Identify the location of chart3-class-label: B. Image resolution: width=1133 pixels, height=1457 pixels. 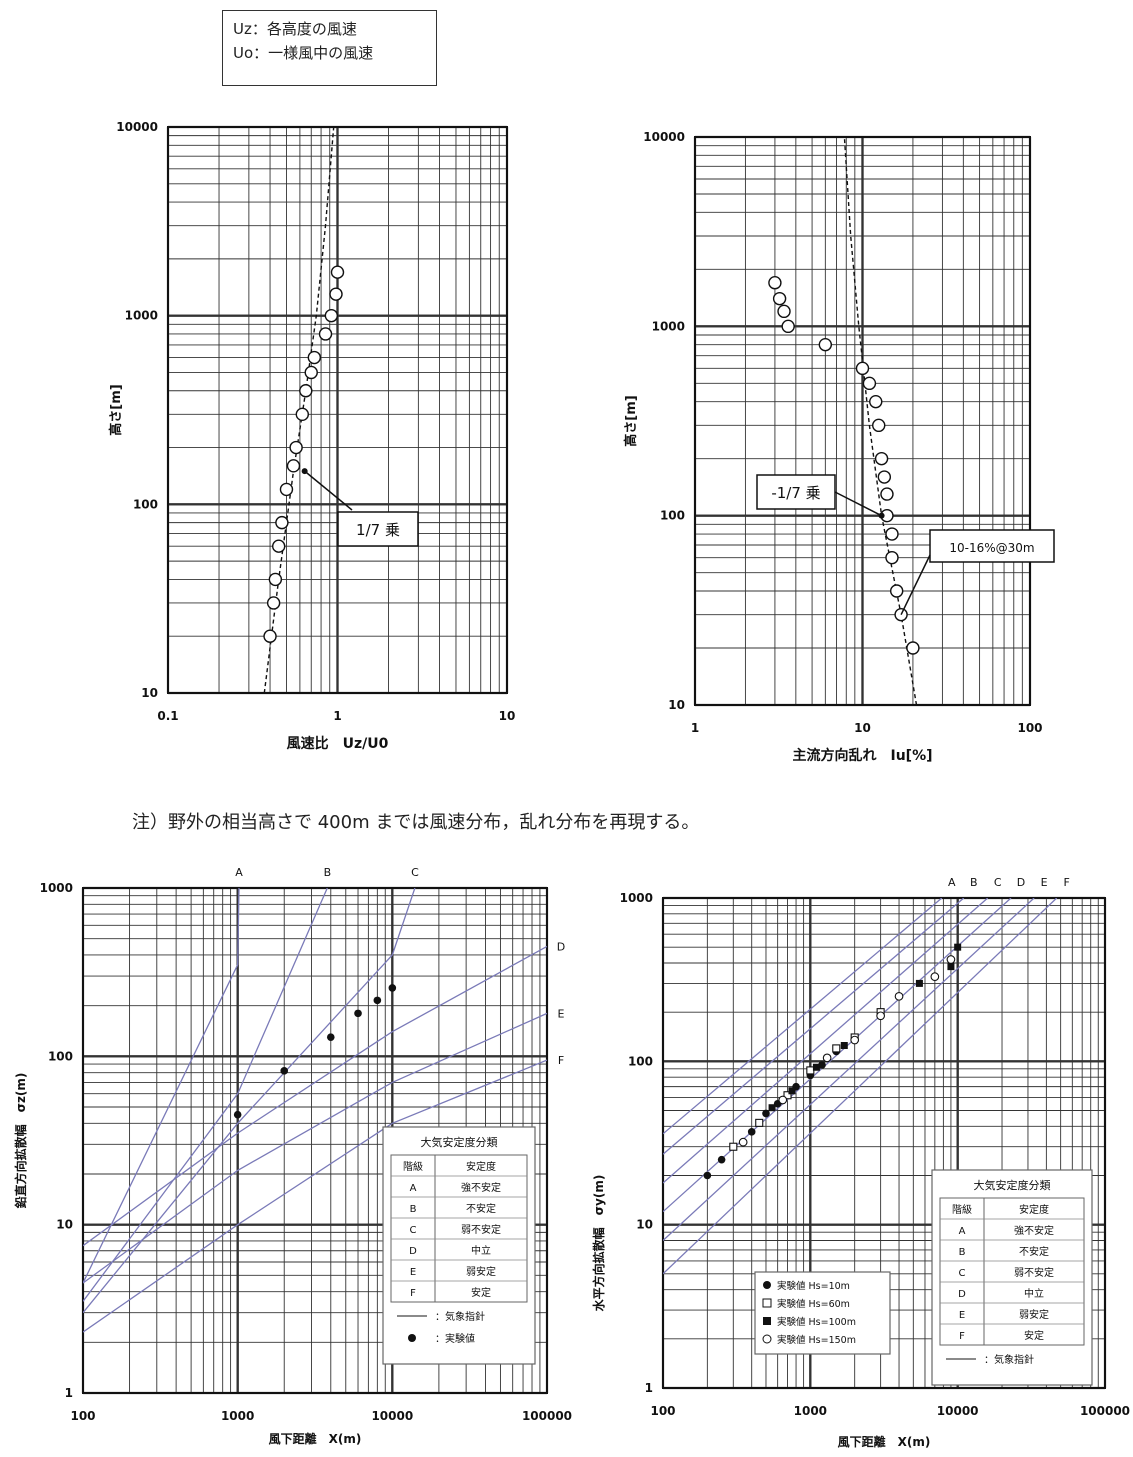
(328, 872).